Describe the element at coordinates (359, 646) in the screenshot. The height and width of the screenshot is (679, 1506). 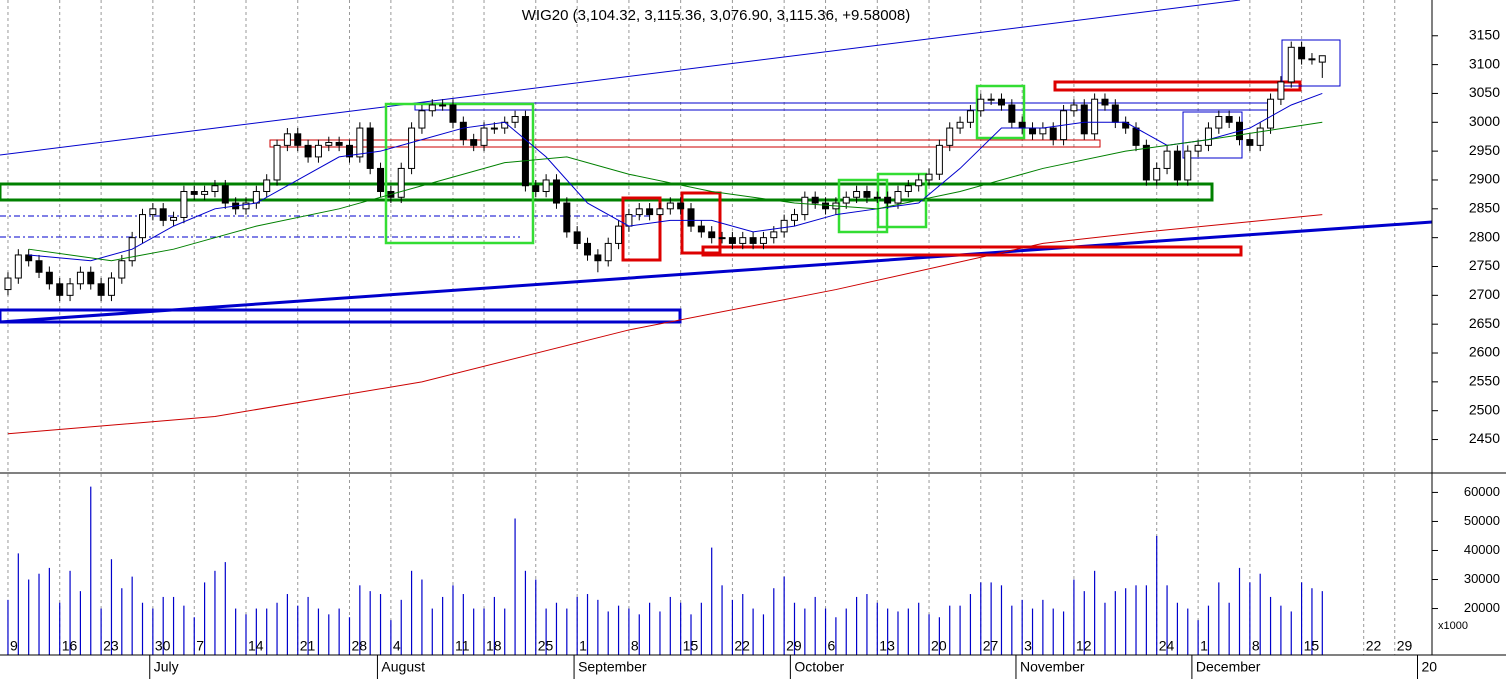
I see `x-tick-label: 28` at that location.